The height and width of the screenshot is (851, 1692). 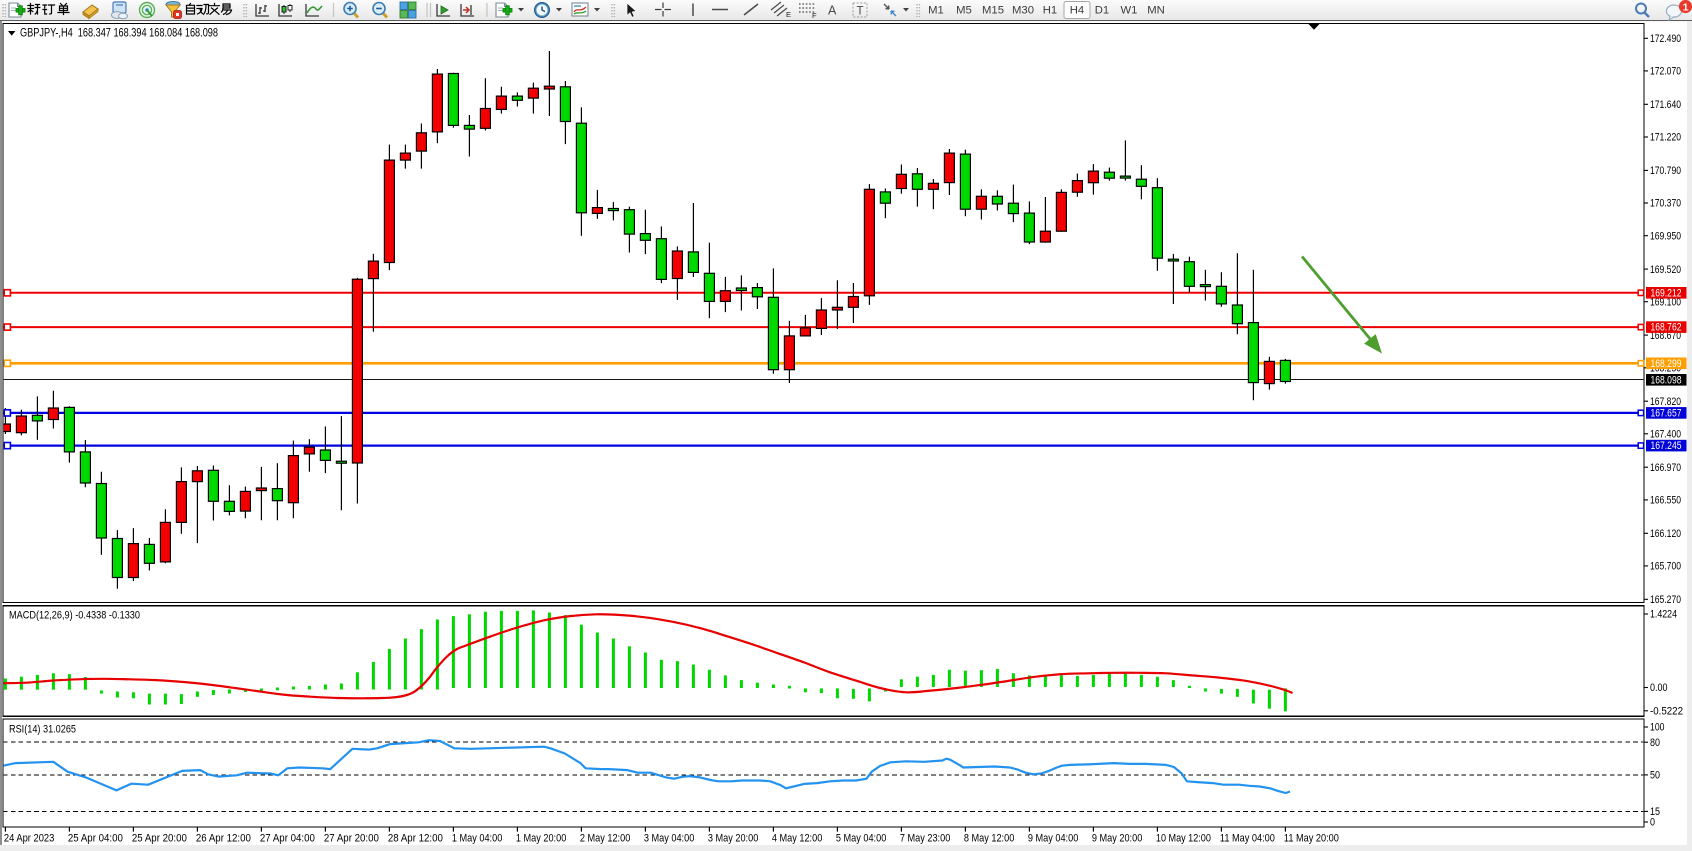 I want to click on svg-text: H4, so click(x=1077, y=11).